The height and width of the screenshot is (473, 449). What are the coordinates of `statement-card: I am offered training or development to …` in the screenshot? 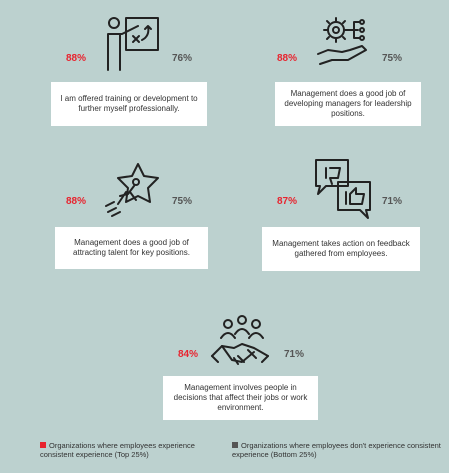 It's located at (129, 104).